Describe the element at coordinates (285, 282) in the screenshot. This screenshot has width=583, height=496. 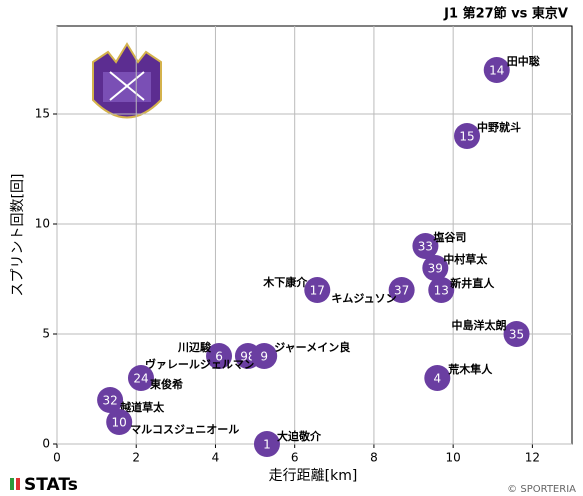
I see `point-label: 木下康介` at that location.